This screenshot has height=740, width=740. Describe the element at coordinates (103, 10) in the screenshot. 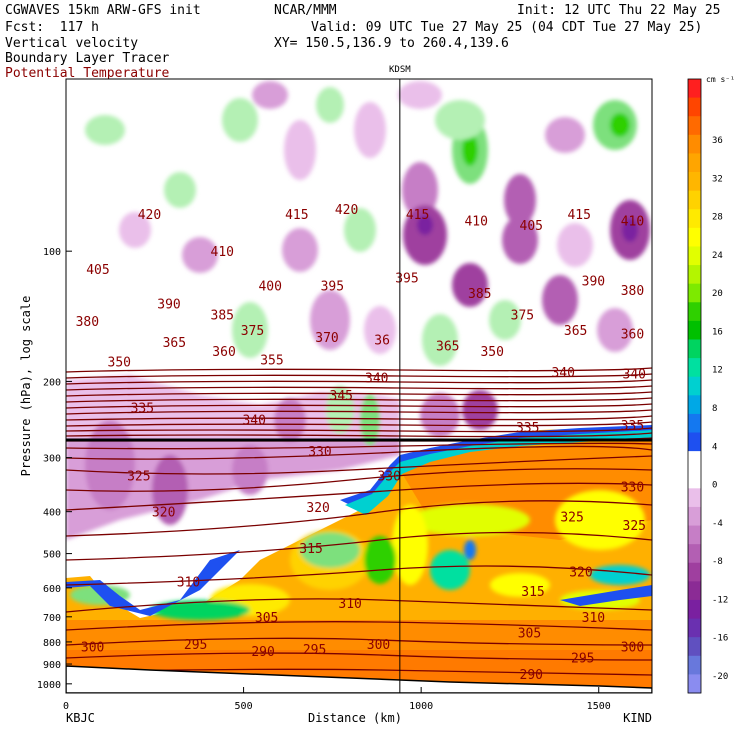

I see `model-title: CGWAVES 15km ARW-GFS init` at that location.